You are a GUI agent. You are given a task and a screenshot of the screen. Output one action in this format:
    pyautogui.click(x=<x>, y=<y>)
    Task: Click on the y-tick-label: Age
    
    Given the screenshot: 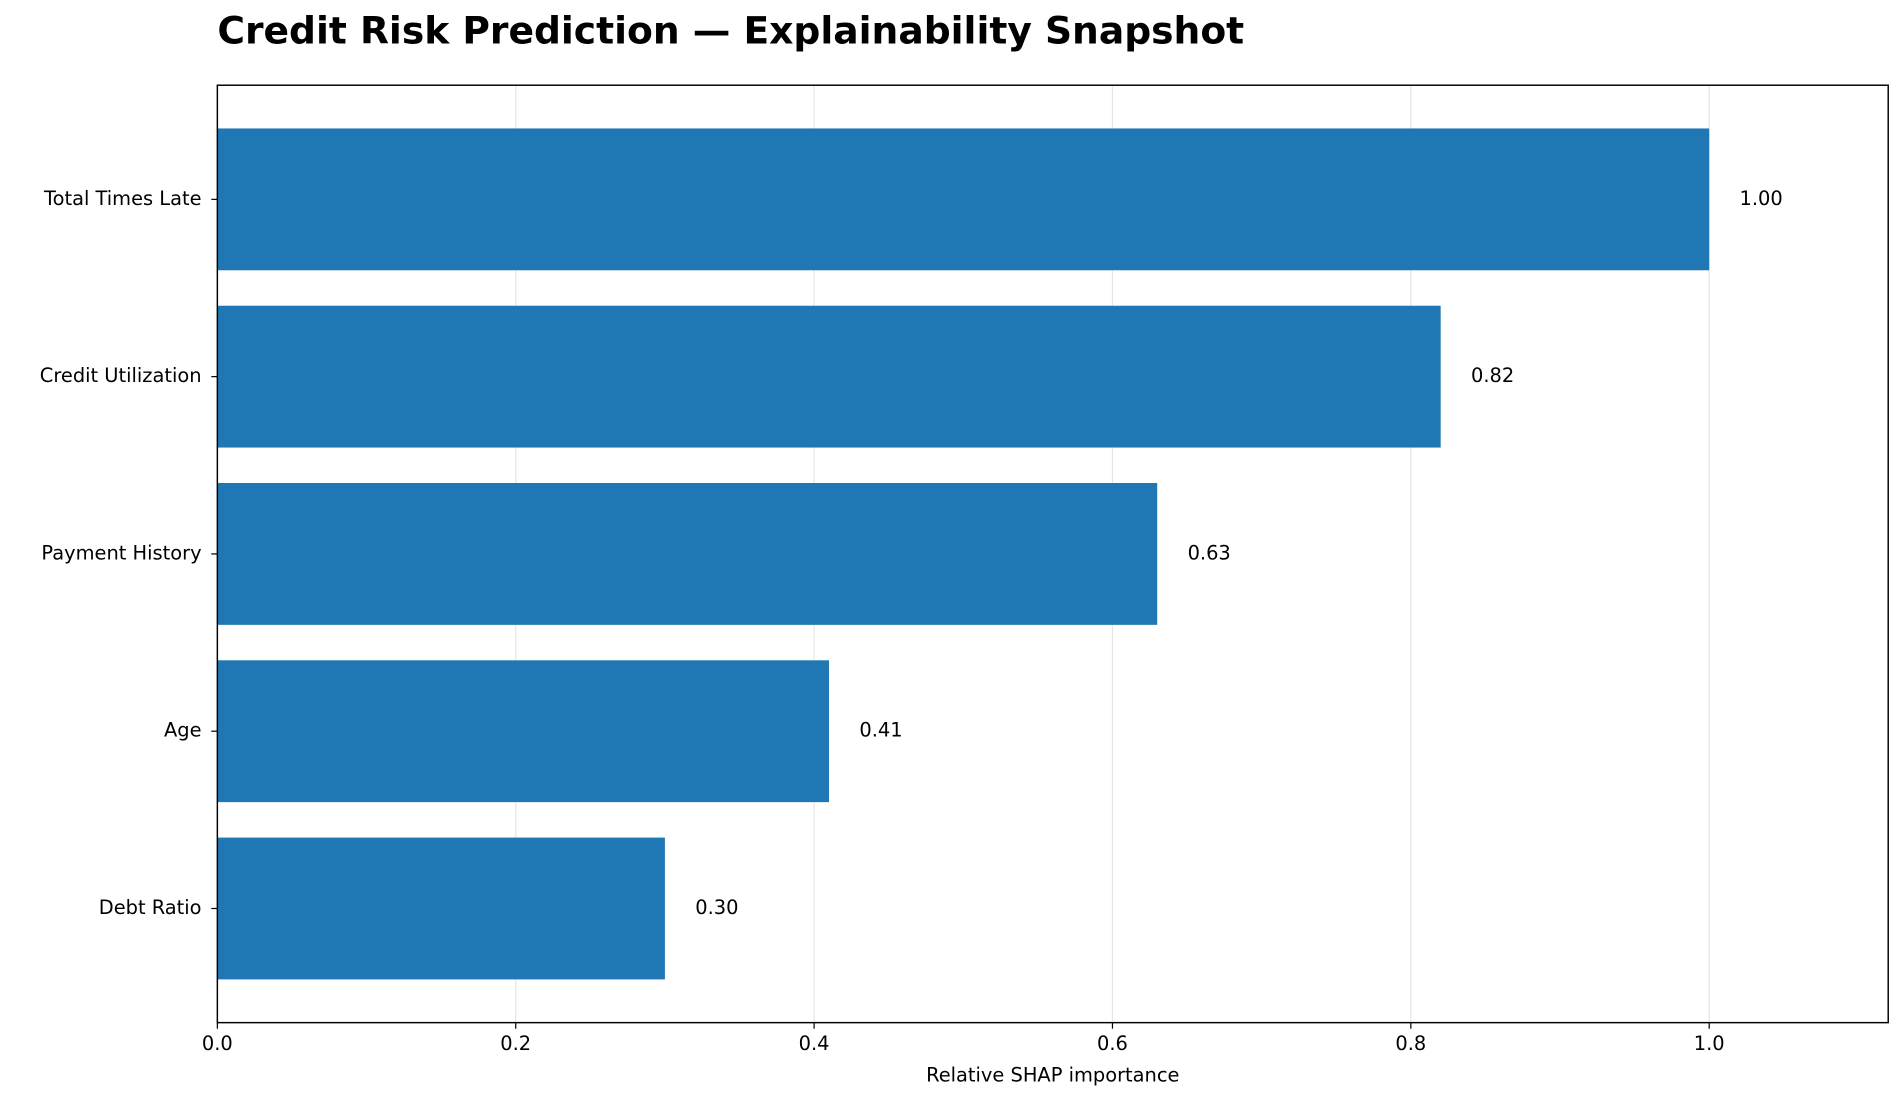 What is the action you would take?
    pyautogui.click(x=183, y=730)
    